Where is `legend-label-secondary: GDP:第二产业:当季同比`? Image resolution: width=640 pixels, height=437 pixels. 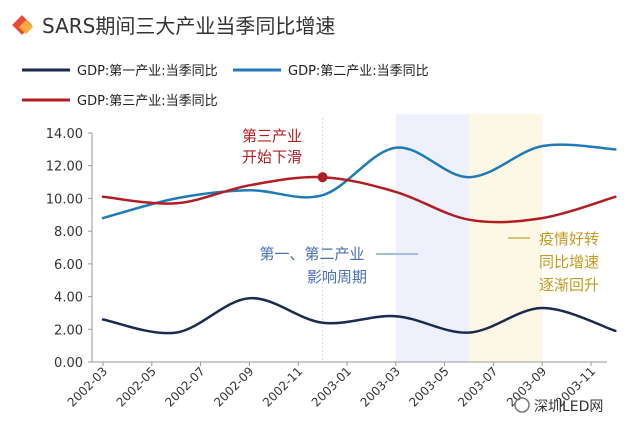
legend-label-secondary: GDP:第二产业:当季同比 is located at coordinates (358, 71).